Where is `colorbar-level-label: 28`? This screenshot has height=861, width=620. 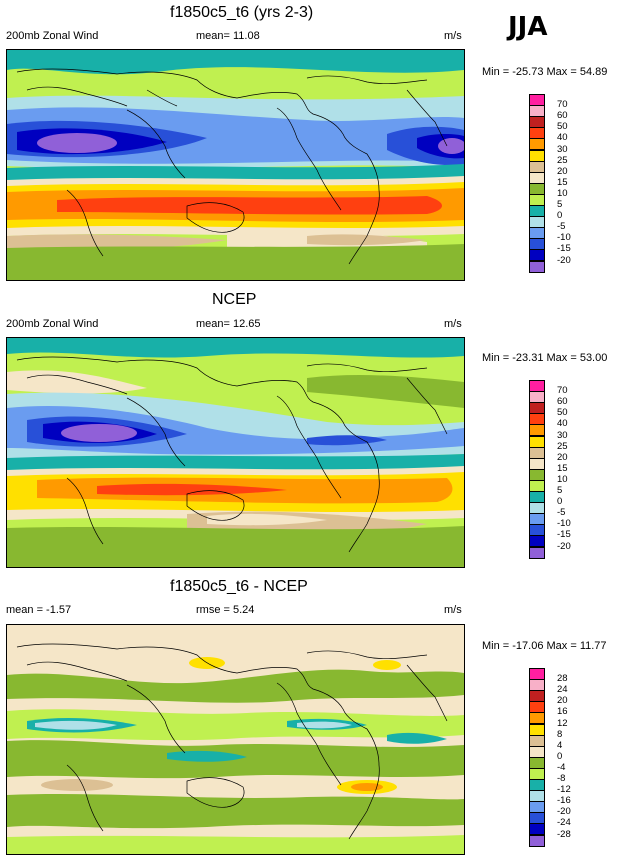 colorbar-level-label: 28 is located at coordinates (562, 679).